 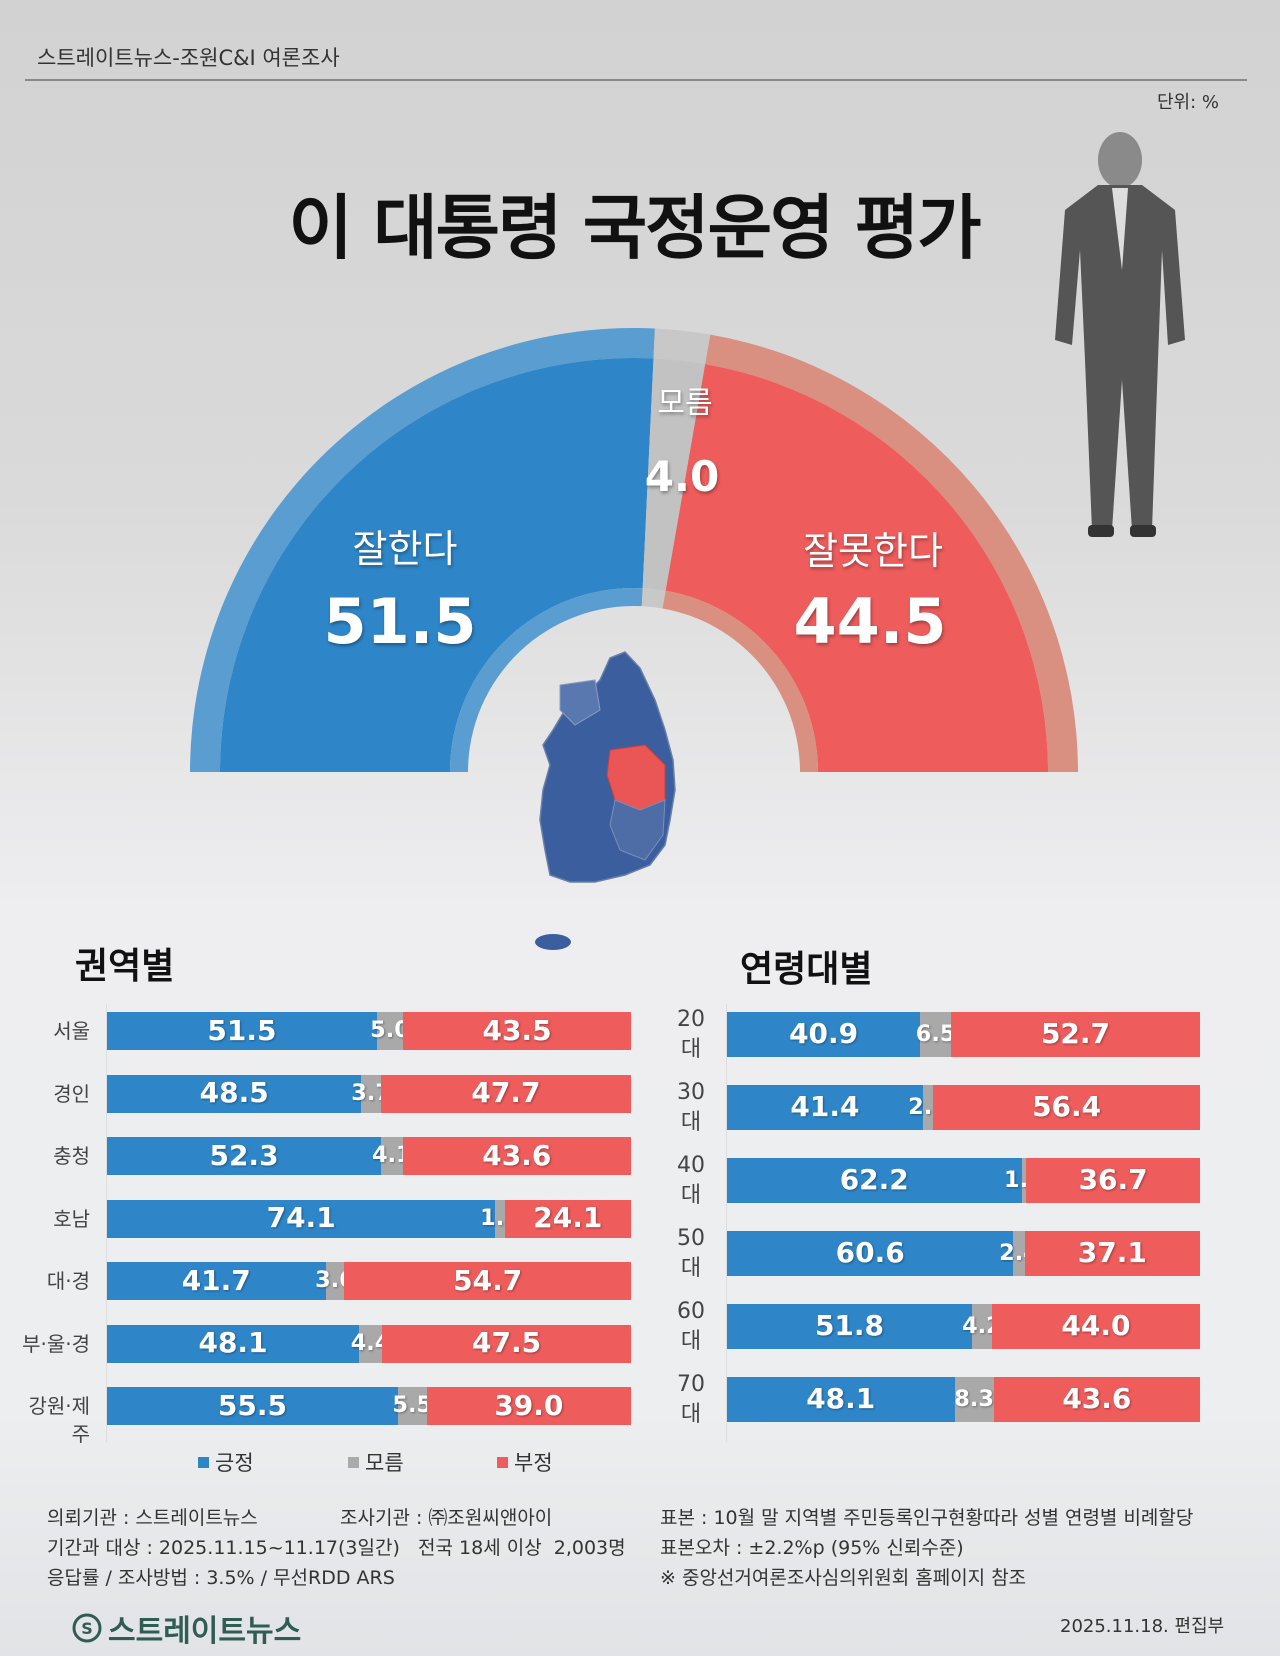 I want to click on negative-value-label: 37.1, so click(x=1112, y=1253).